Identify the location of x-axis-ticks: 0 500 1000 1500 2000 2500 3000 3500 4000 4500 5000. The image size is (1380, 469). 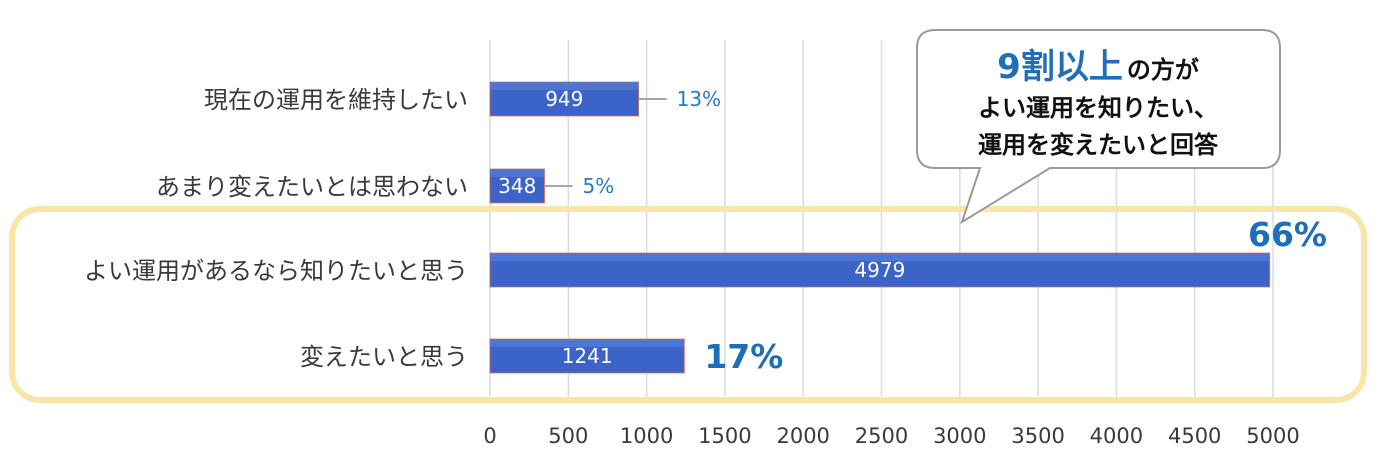
(891, 436).